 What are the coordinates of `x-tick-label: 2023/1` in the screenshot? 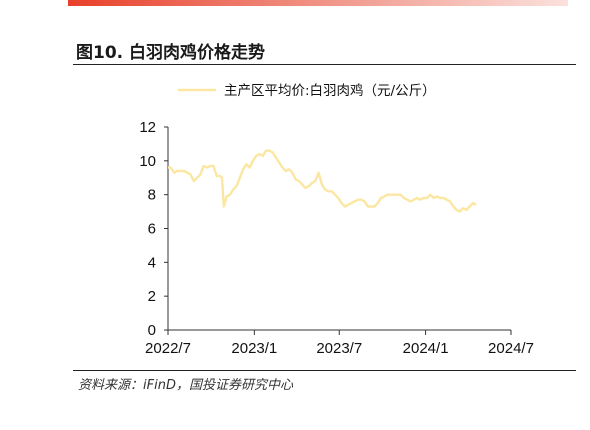 It's located at (254, 348).